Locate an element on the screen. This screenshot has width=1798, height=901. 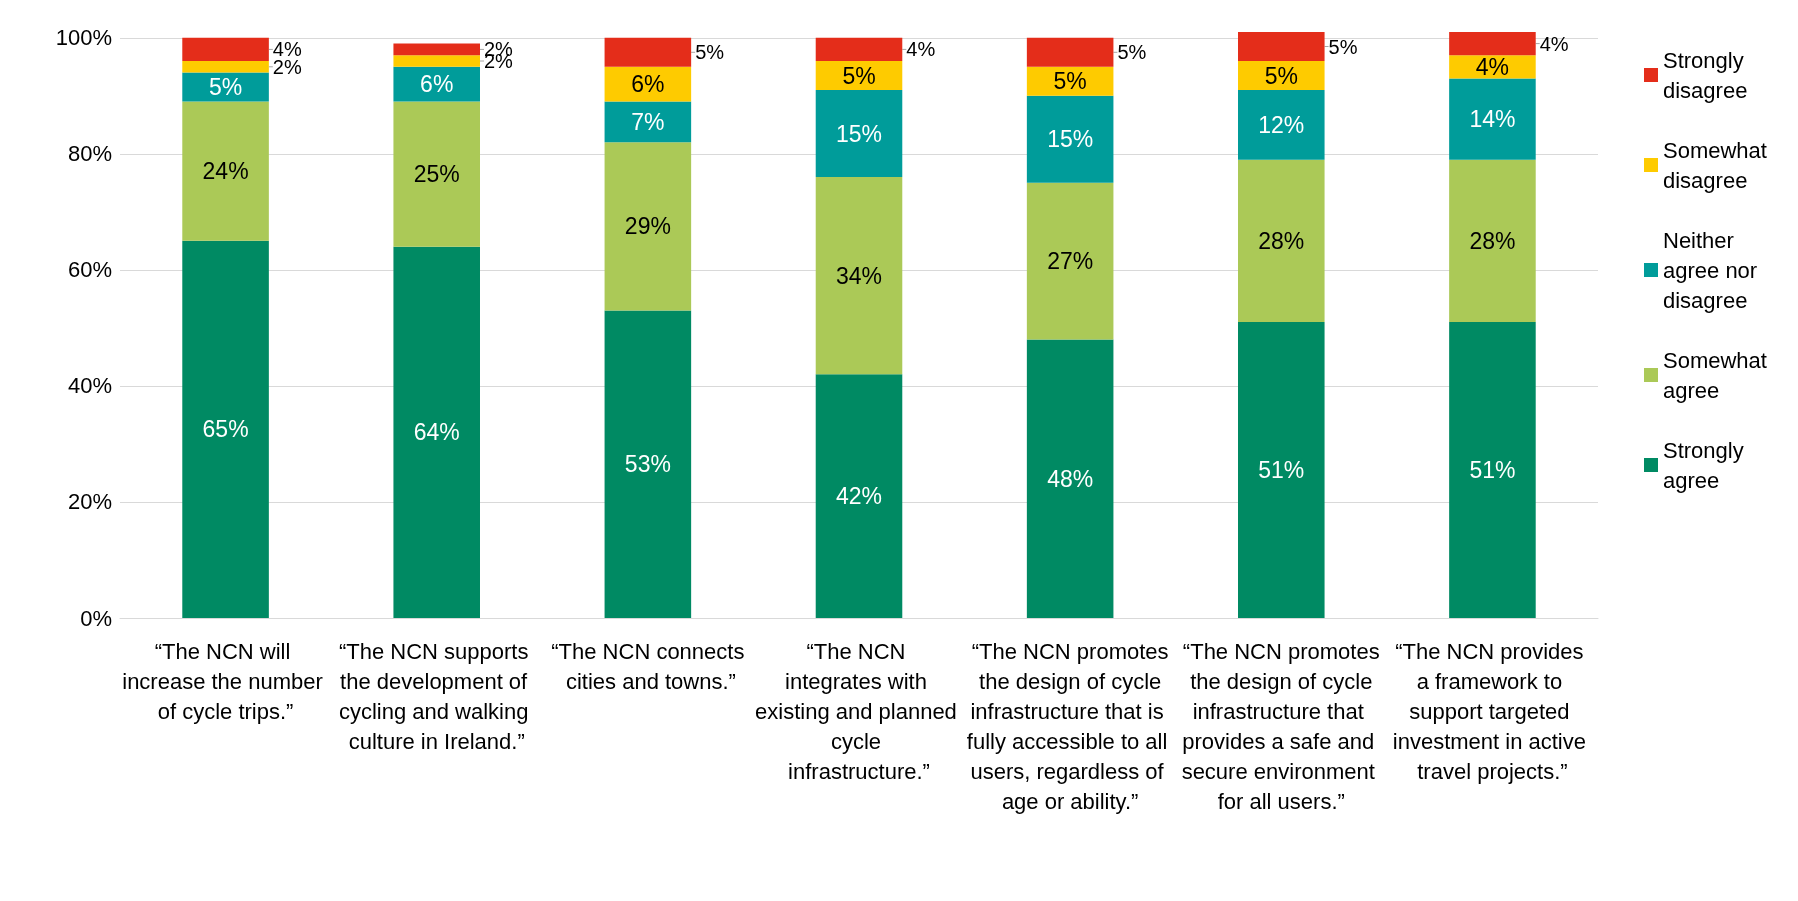
x-tick-label: “The NCN promotes the design of cycle infrastructure that provides a safe and secure environment for all users.” is located at coordinates (1281, 726).